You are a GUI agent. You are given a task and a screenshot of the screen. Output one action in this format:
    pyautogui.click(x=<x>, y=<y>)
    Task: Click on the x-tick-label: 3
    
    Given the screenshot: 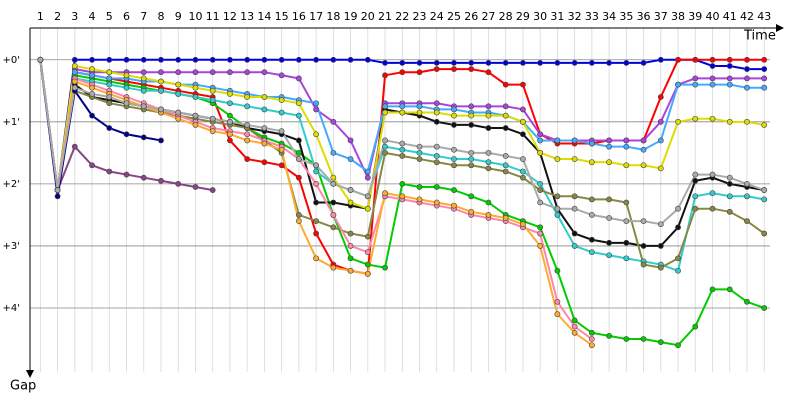 What is the action you would take?
    pyautogui.click(x=74, y=16)
    